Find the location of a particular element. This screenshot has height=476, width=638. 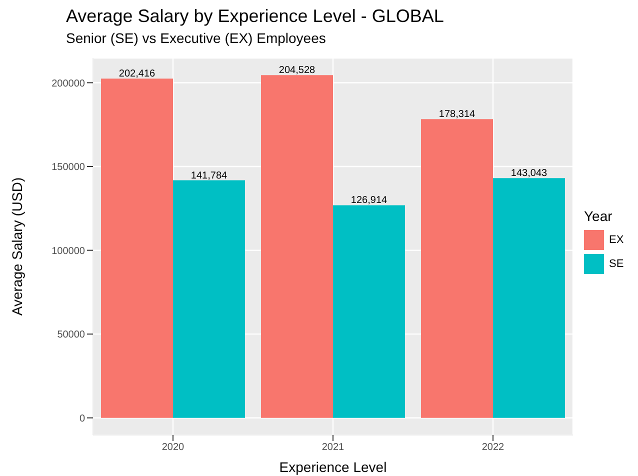

y-tick-label: 100000 is located at coordinates (69, 251).